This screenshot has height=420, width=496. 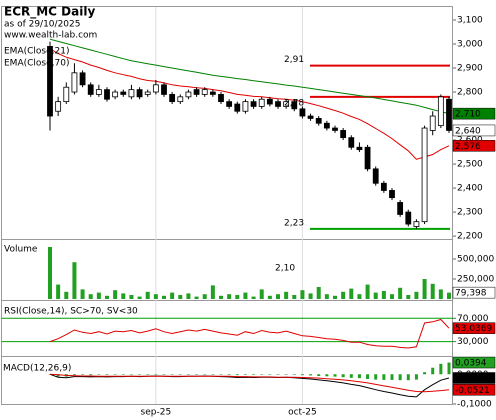 What do you see at coordinates (470, 21) in the screenshot?
I see `y-tick-label: 3,100` at bounding box center [470, 21].